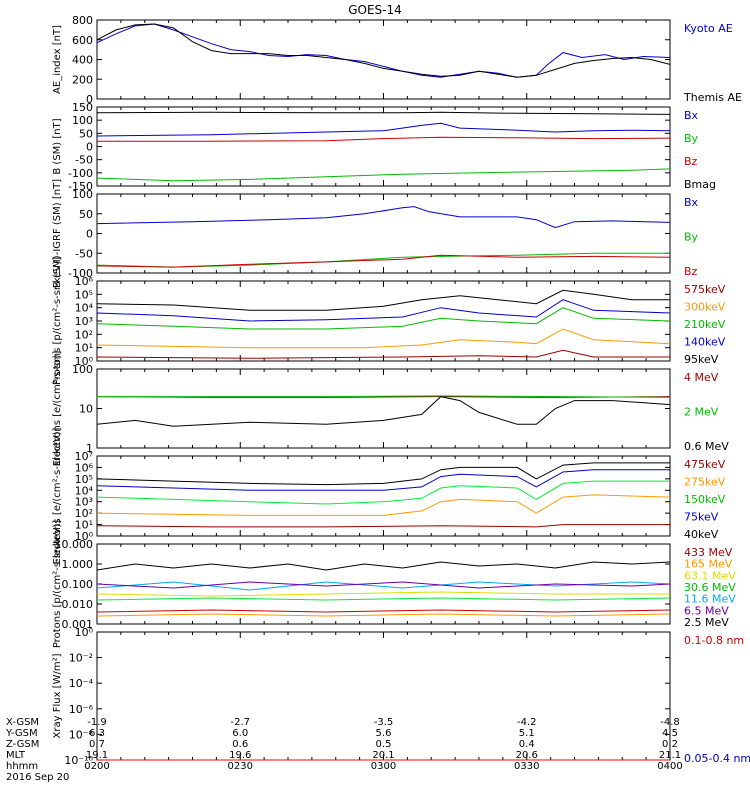  Describe the element at coordinates (705, 464) in the screenshot. I see `legend-entry: 475keV` at that location.